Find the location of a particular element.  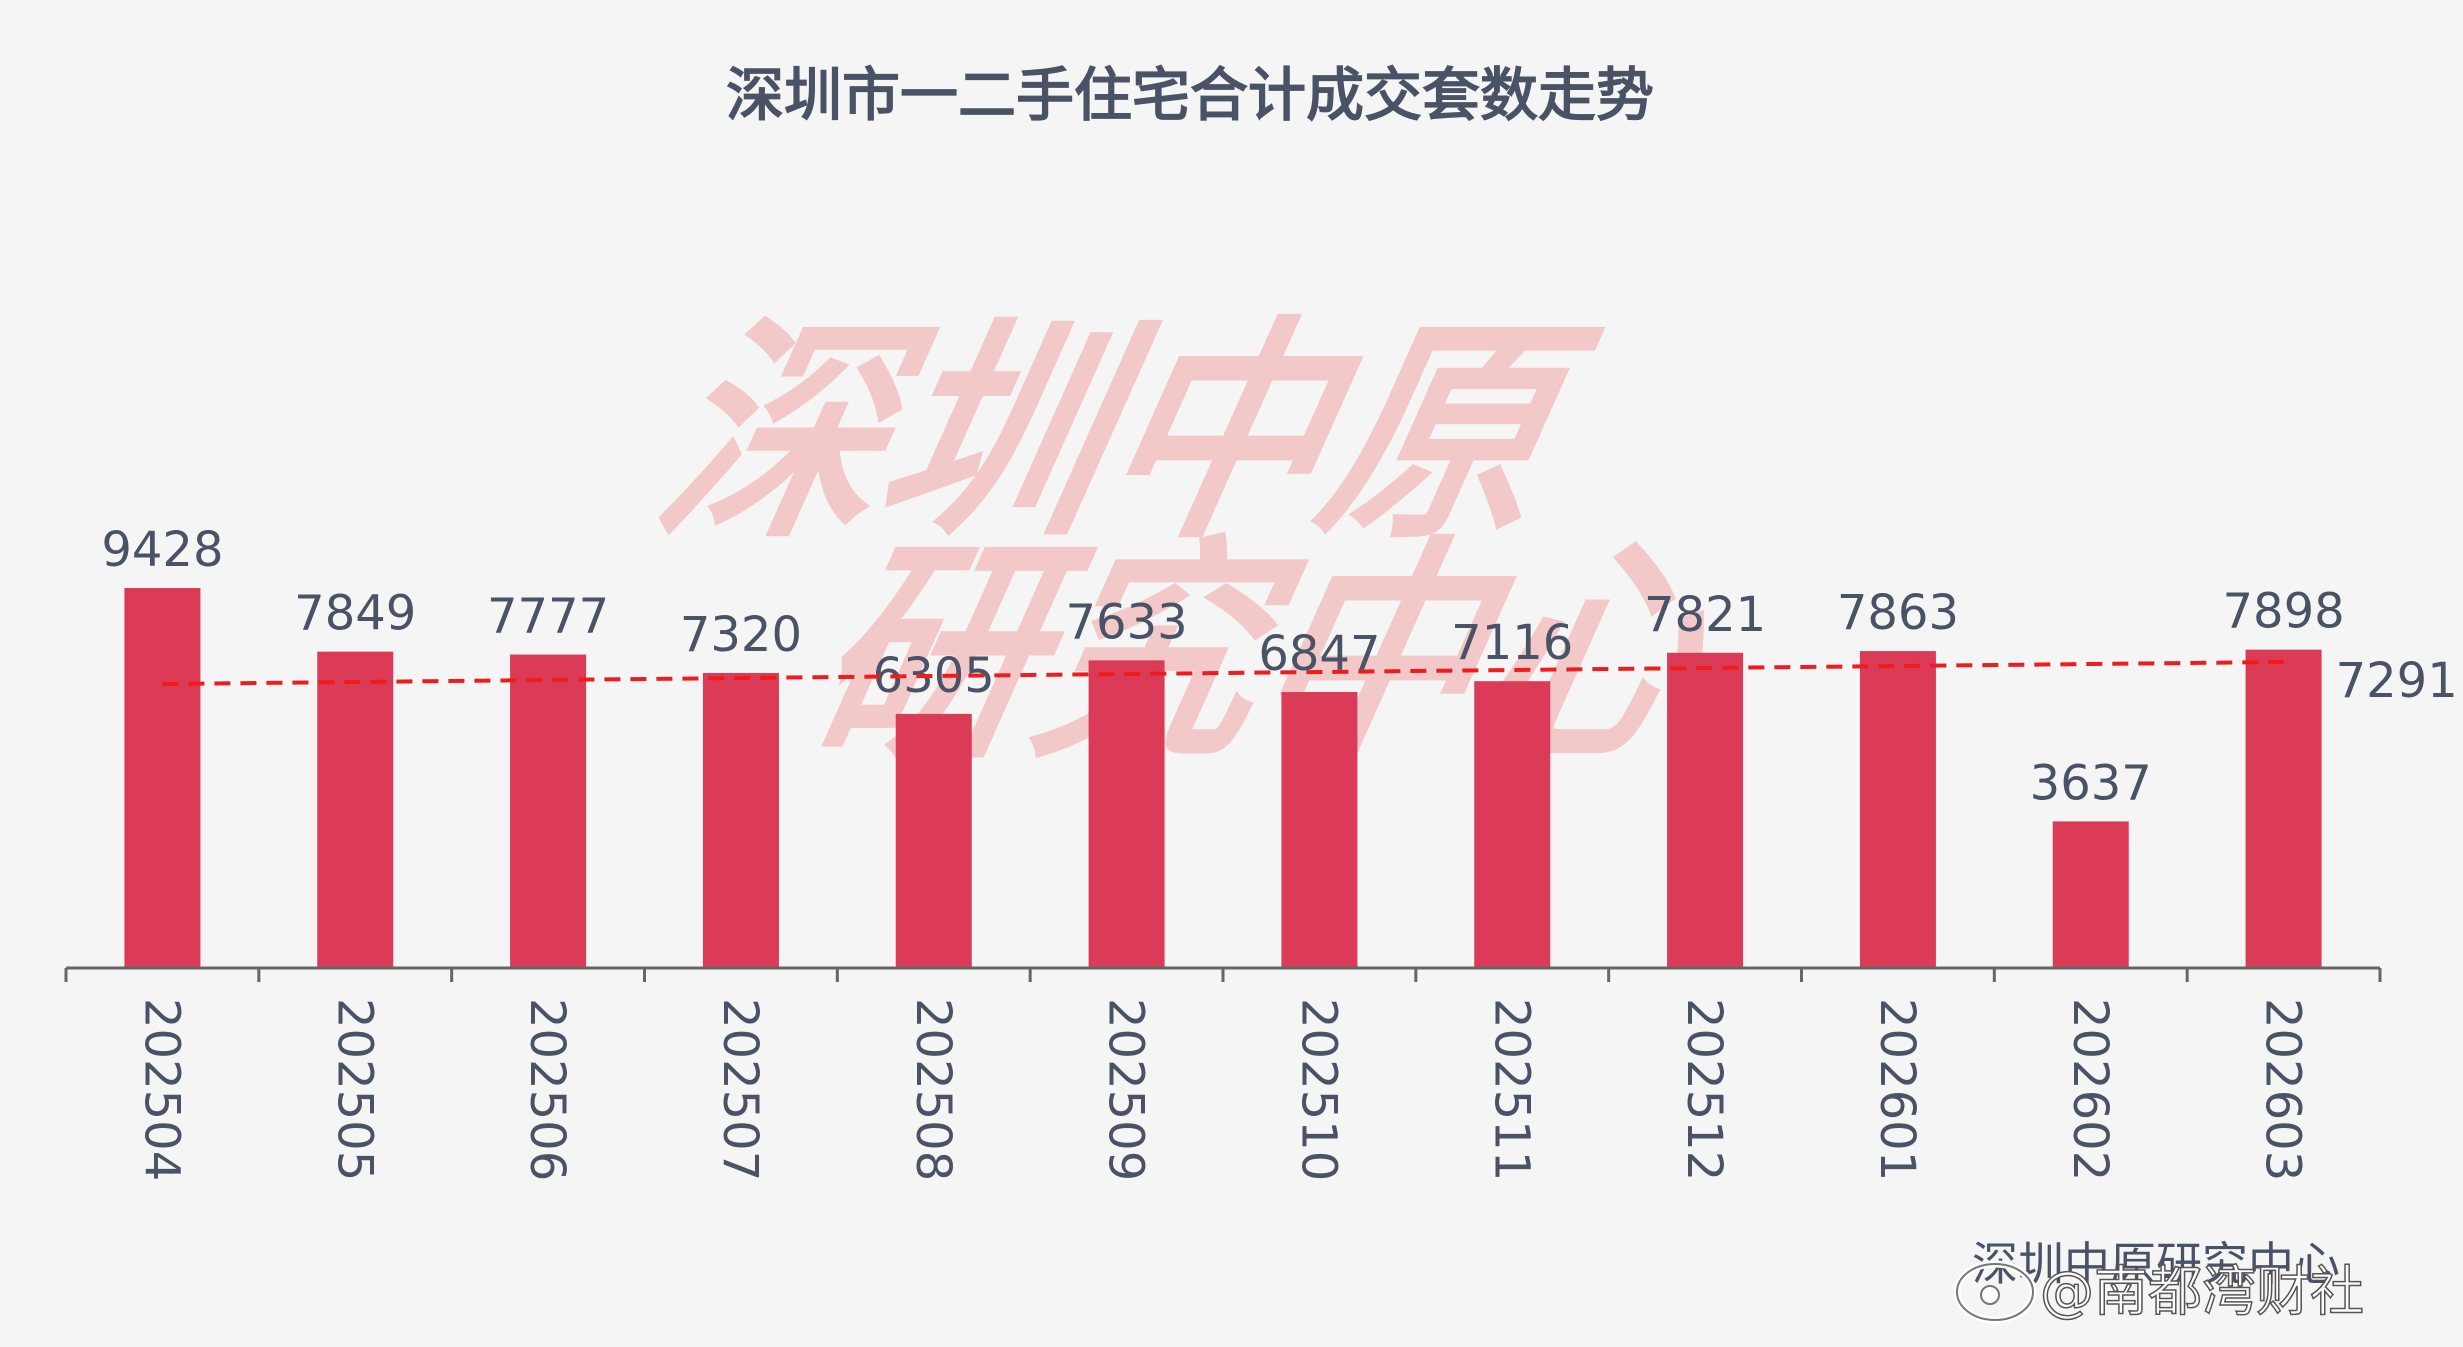

value-label-202512: 7821 is located at coordinates (1705, 615).